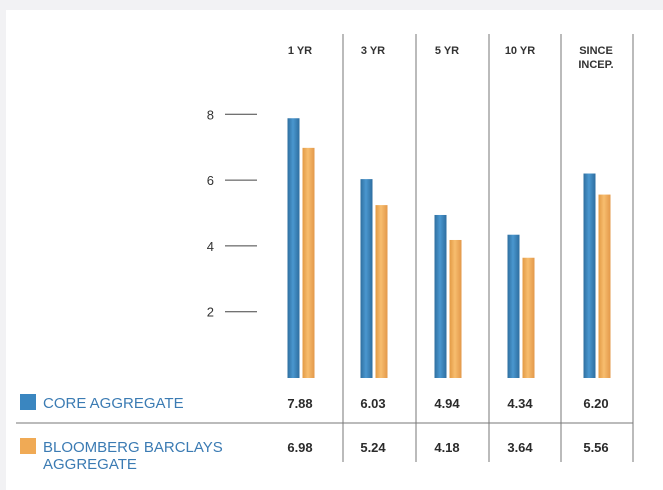  Describe the element at coordinates (372, 403) in the screenshot. I see `data-label-core-aggregate-2: 6.03` at that location.